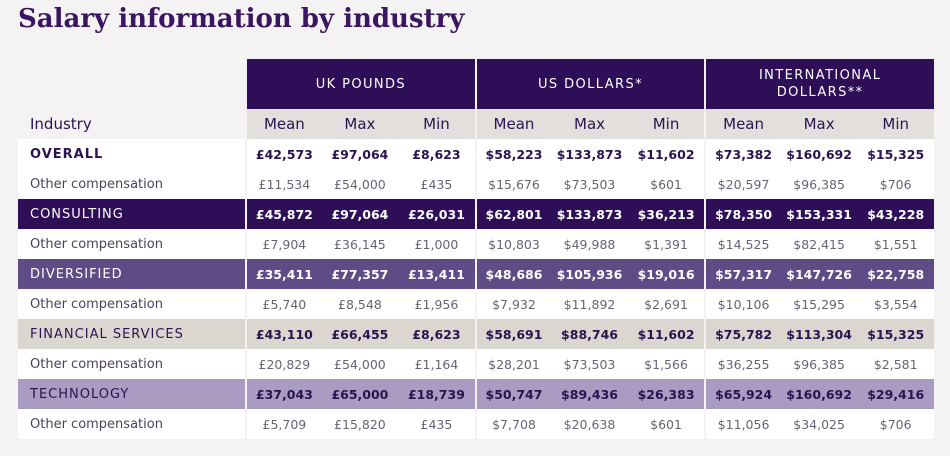 Image resolution: width=950 pixels, height=456 pixels. I want to click on table-cell: $50,747, so click(513, 394).